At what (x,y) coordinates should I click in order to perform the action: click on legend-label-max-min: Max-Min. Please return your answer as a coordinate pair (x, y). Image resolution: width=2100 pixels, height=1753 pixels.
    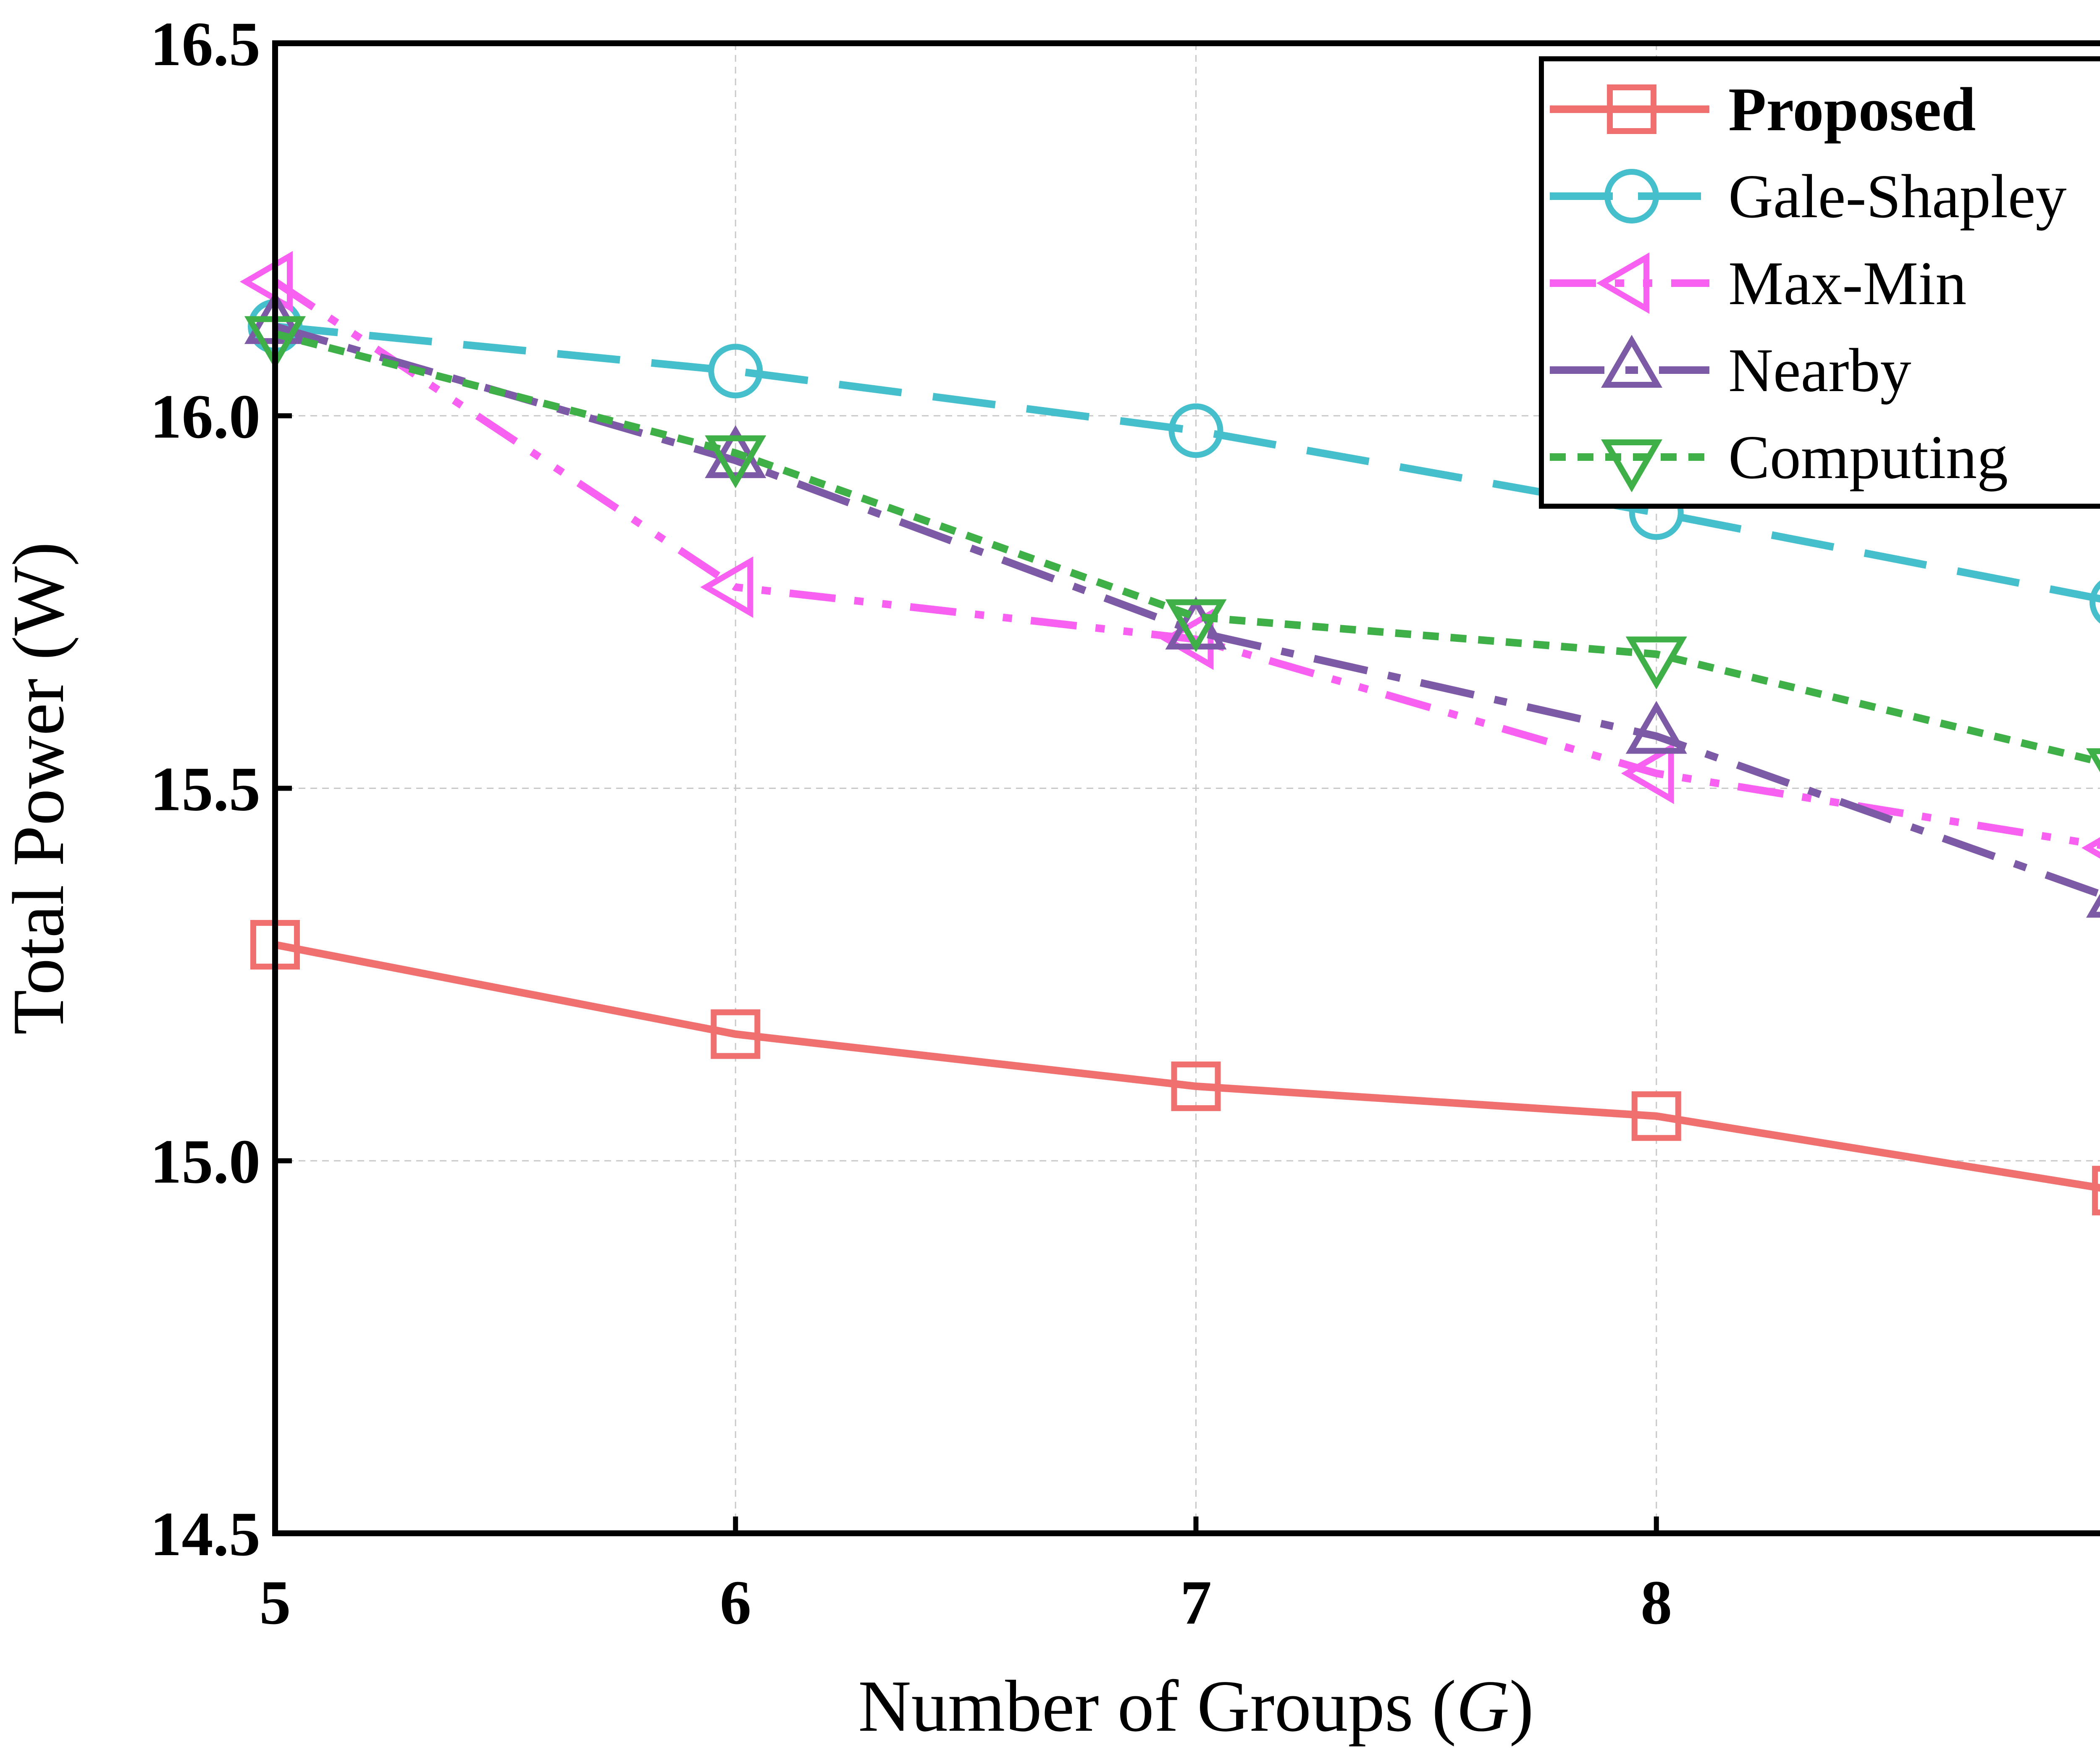
    Looking at the image, I should click on (1847, 283).